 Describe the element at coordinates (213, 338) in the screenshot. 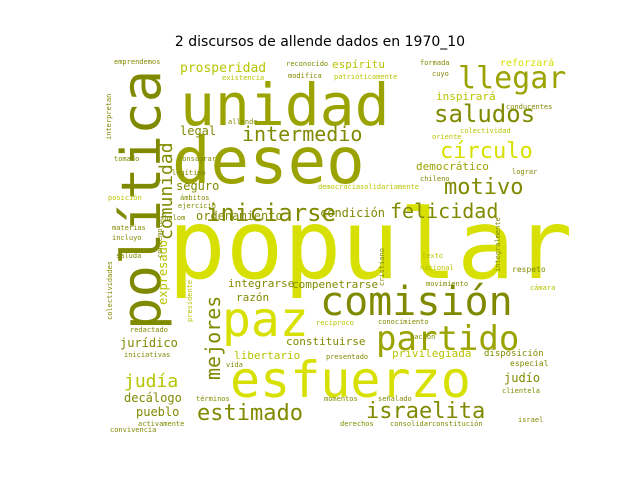

I see `word-mejores: mejores` at that location.